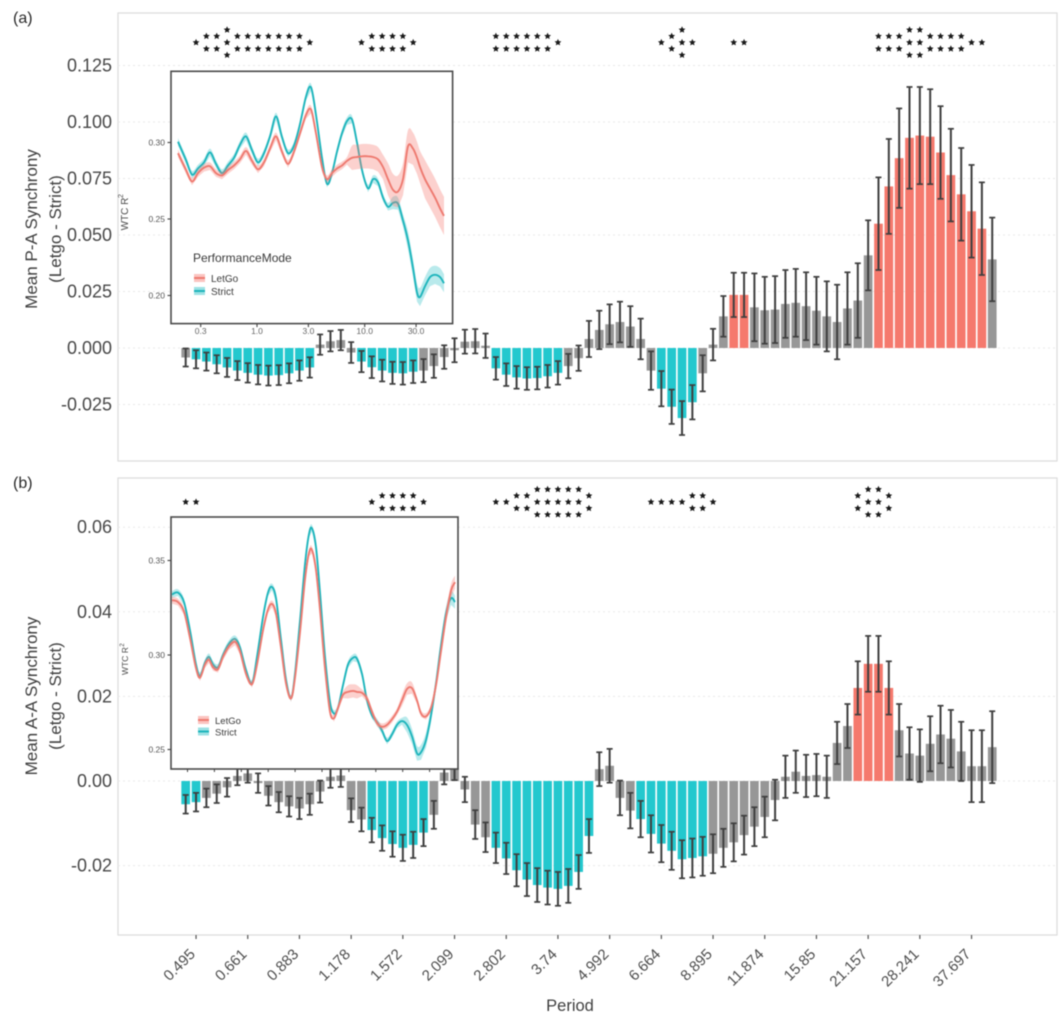 Image resolution: width=1064 pixels, height=1032 pixels. What do you see at coordinates (31, 695) in the screenshot?
I see `svg-text: Mean A-A Synchrony` at bounding box center [31, 695].